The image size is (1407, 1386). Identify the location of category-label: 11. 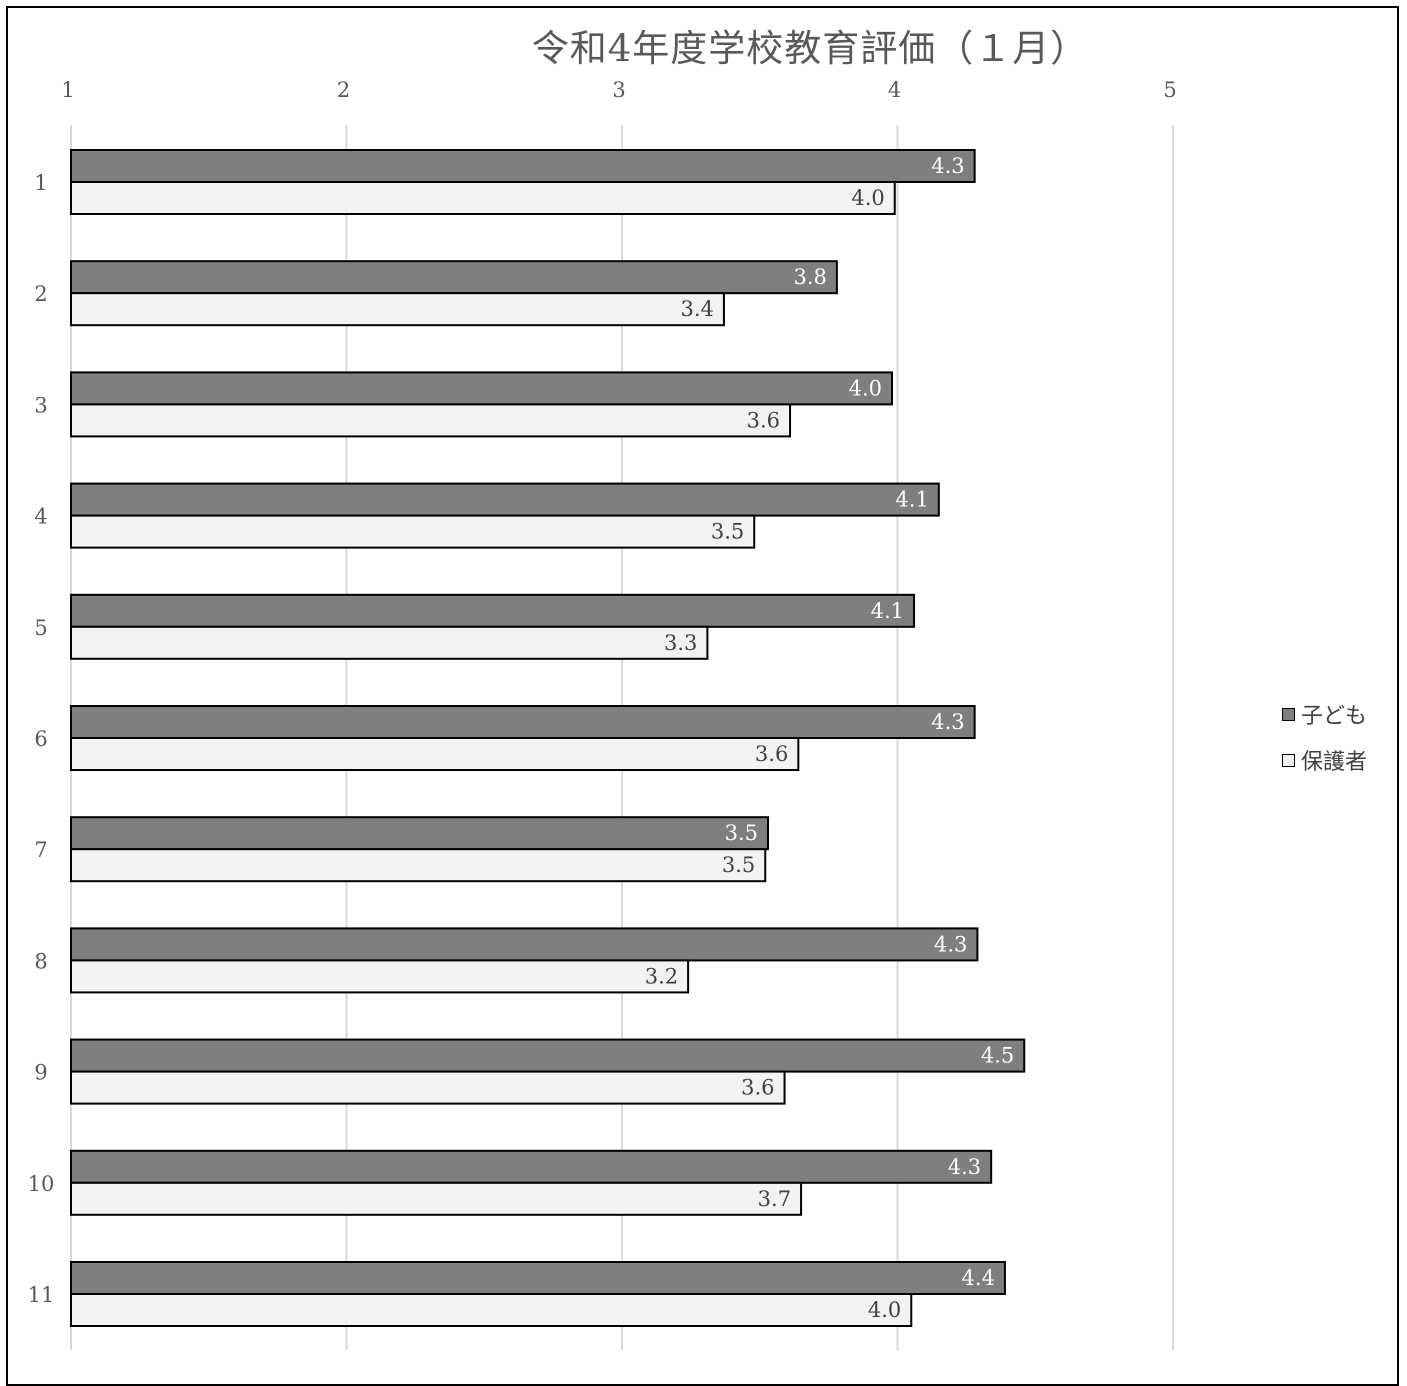
(41, 1295).